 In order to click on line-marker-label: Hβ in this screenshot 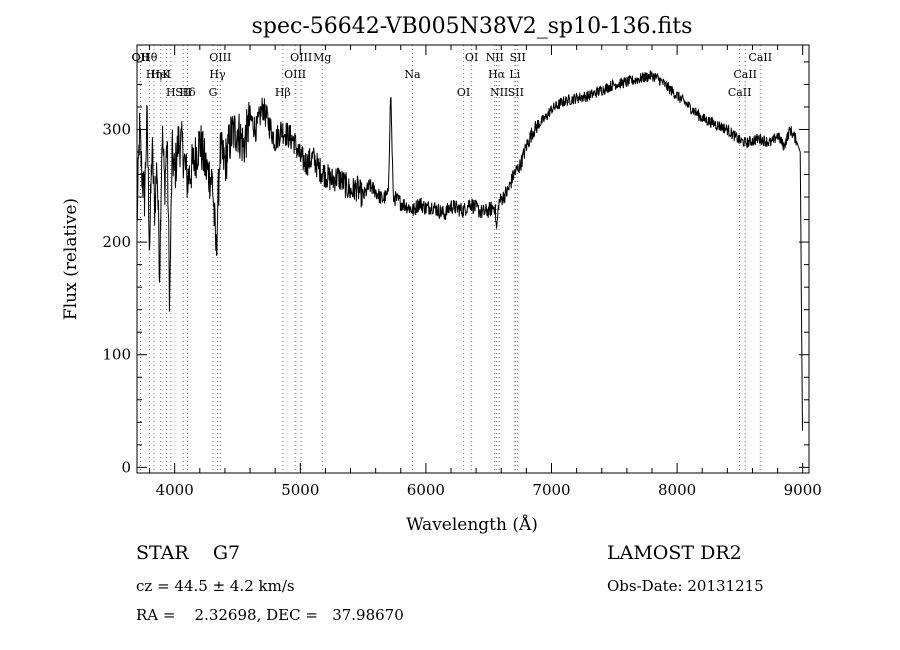, I will do `click(283, 92)`.